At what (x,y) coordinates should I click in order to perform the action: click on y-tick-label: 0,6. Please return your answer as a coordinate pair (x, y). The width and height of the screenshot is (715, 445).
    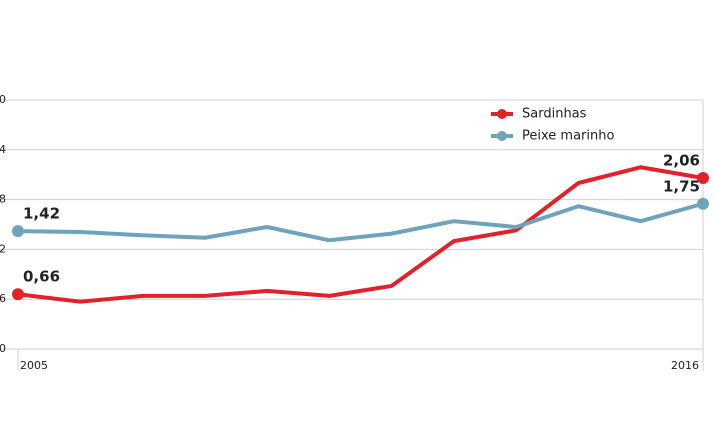
    Looking at the image, I should click on (3, 298).